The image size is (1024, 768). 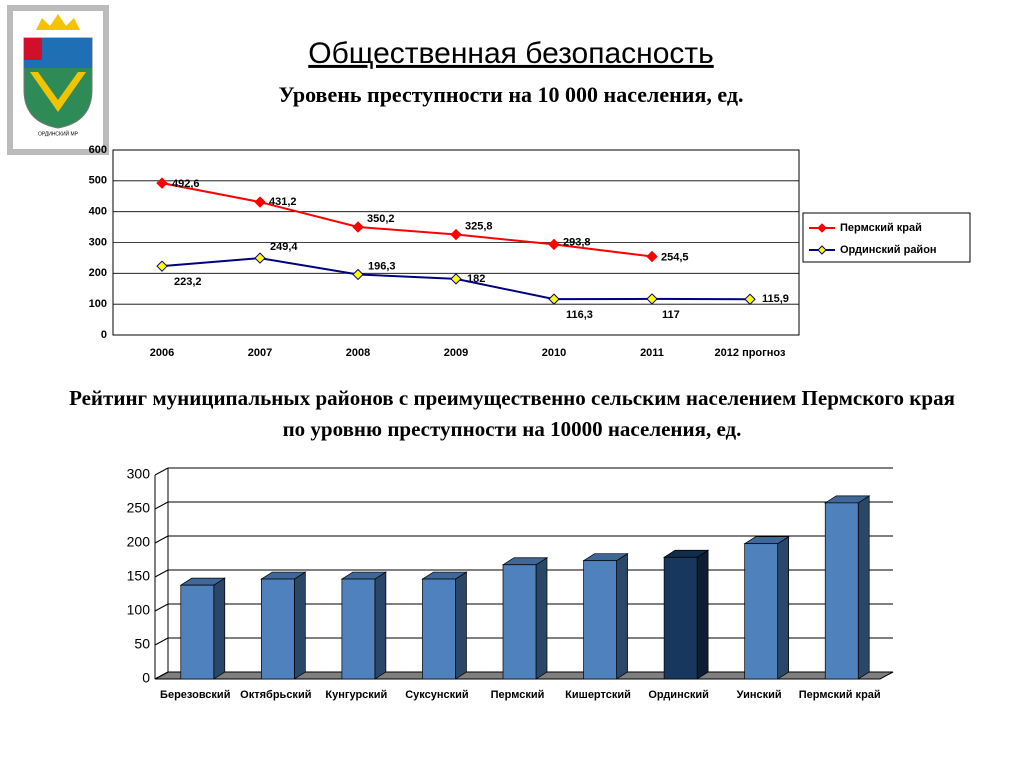 I want to click on data-label: 249,4, so click(x=284, y=247).